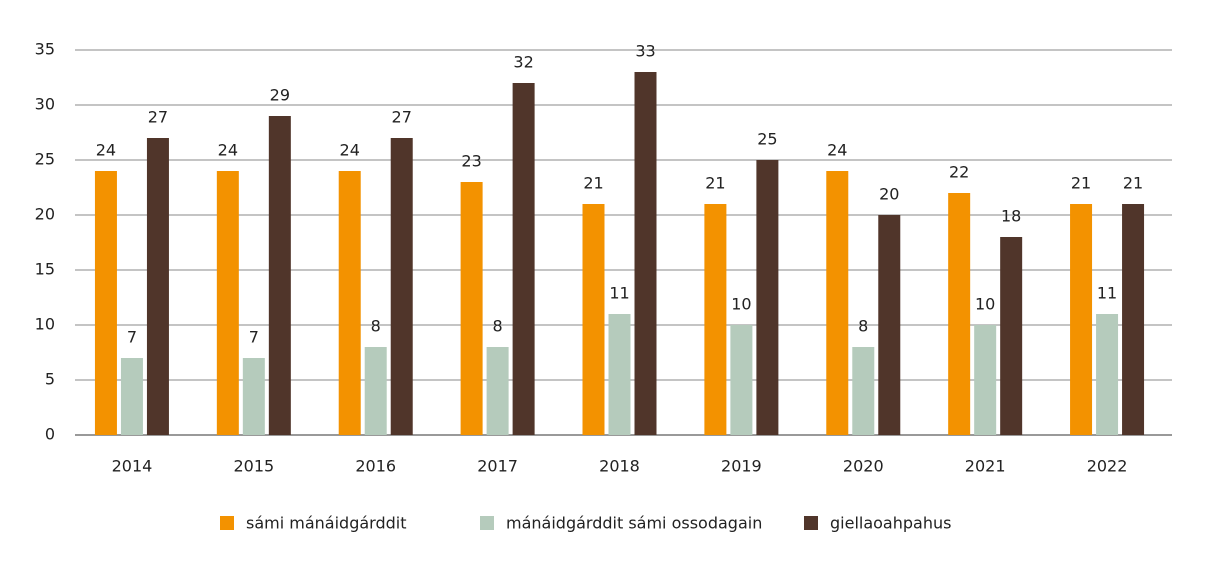  I want to click on y-tick-label: 20, so click(45, 214).